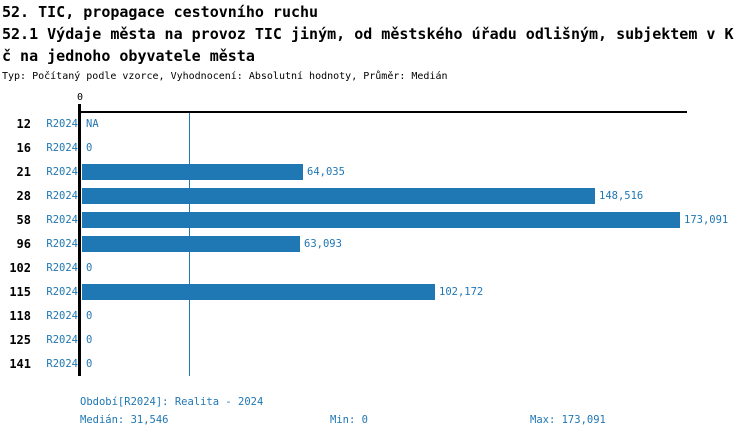 The height and width of the screenshot is (438, 750). What do you see at coordinates (80, 97) in the screenshot?
I see `x-axis-zero-tick-label: 0` at bounding box center [80, 97].